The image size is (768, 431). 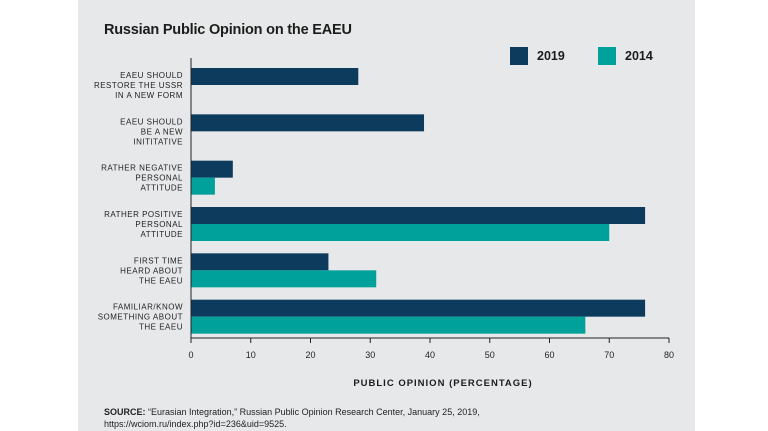 What do you see at coordinates (639, 56) in the screenshot?
I see `legend-label-2014: 2014` at bounding box center [639, 56].